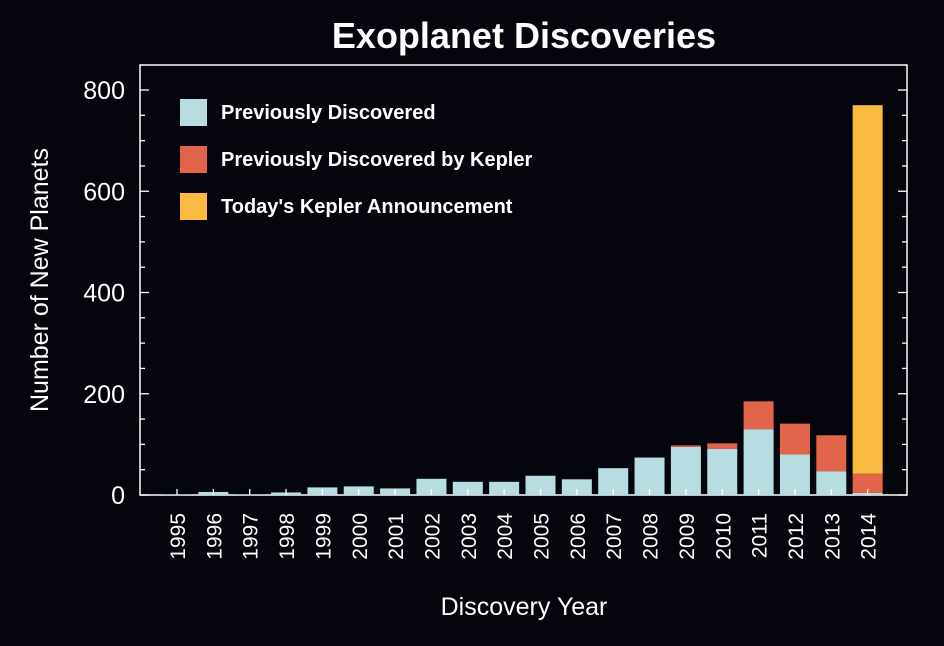 The image size is (944, 646). What do you see at coordinates (118, 496) in the screenshot?
I see `y-tick-label: 0` at bounding box center [118, 496].